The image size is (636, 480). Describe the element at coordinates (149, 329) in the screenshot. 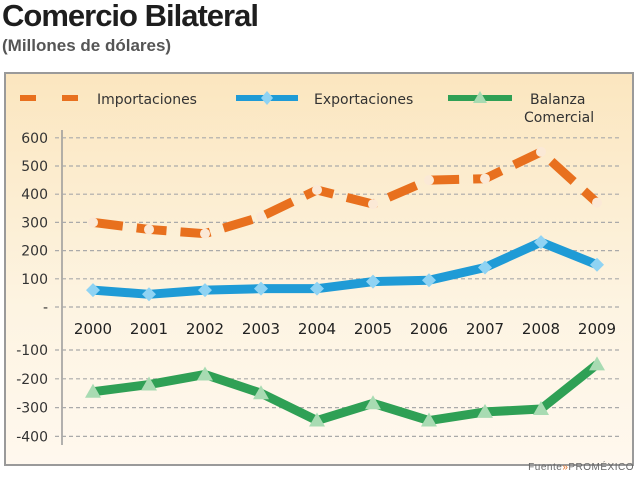

I see `x-tick-label: 2001` at that location.